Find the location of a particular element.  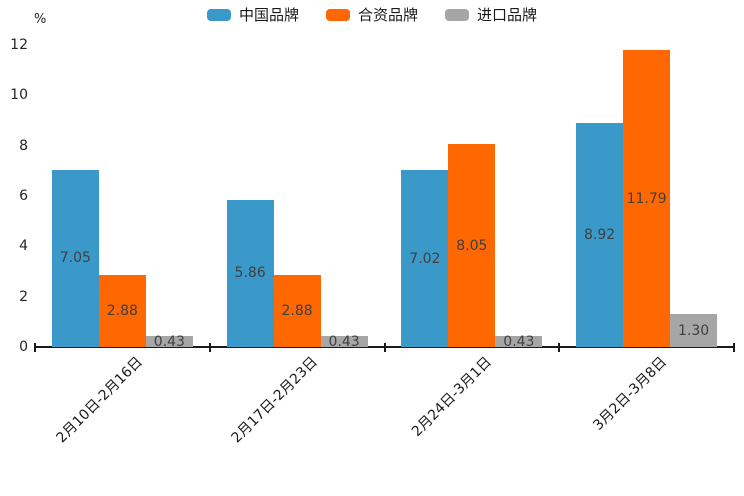

legend-swatch-joint-venture-brand-icon is located at coordinates (337, 15).